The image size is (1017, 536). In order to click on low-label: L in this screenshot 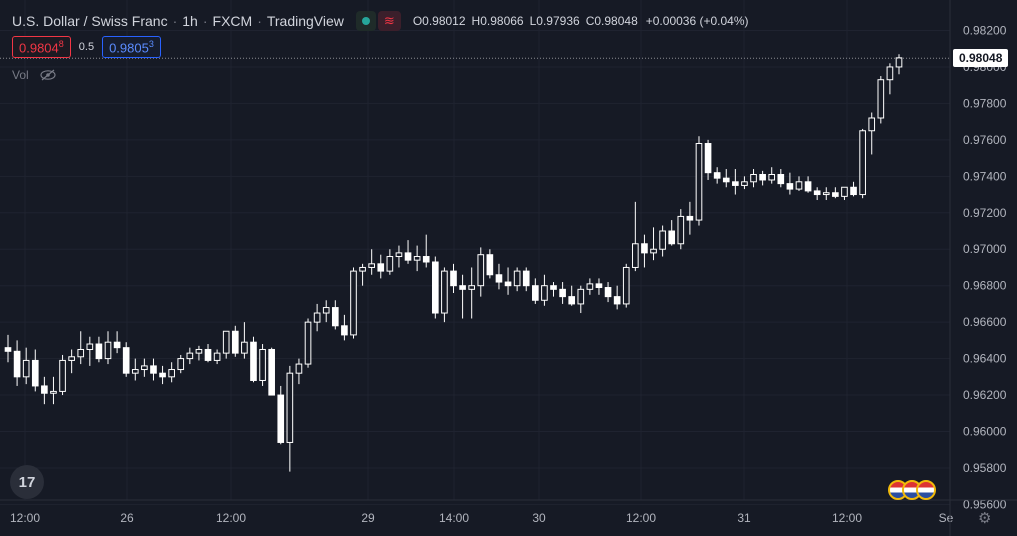, I will do `click(533, 21)`.